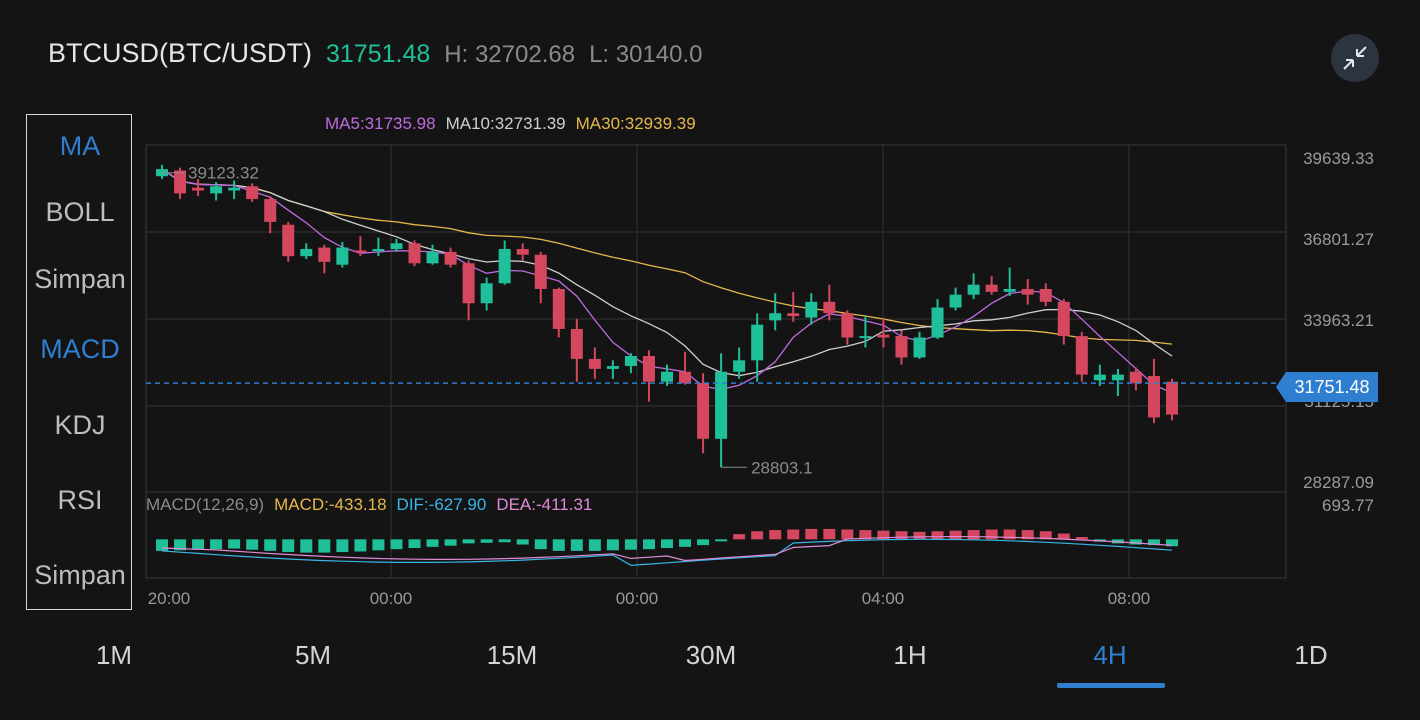  What do you see at coordinates (80, 279) in the screenshot?
I see `indicator-save-main: Simpan` at bounding box center [80, 279].